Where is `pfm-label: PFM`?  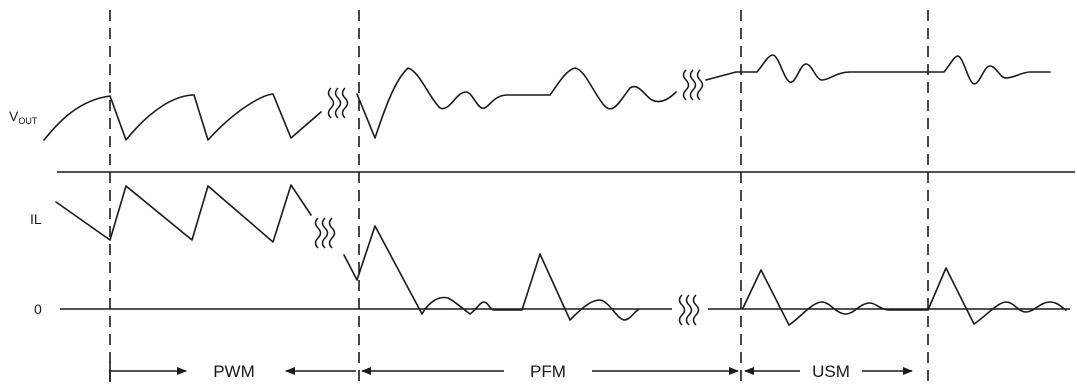 pfm-label: PFM is located at coordinates (548, 371).